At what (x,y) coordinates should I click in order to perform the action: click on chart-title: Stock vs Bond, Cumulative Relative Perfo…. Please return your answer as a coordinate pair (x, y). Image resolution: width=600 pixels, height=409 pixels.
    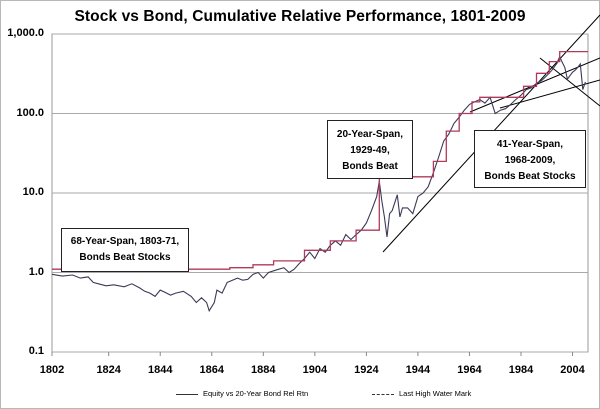
    Looking at the image, I should click on (300, 16).